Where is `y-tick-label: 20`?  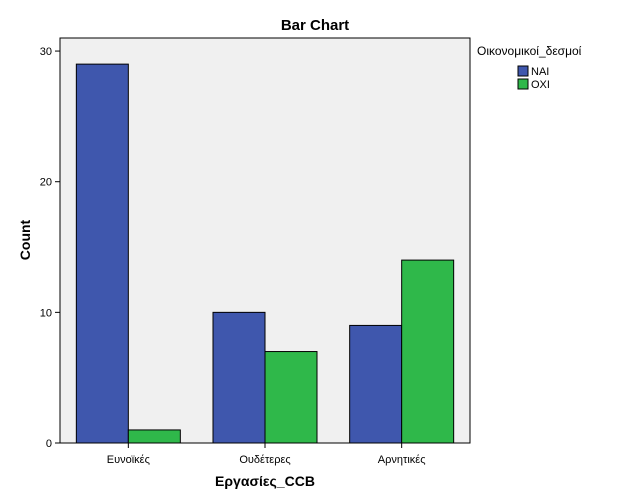
y-tick-label: 20 is located at coordinates (46, 183).